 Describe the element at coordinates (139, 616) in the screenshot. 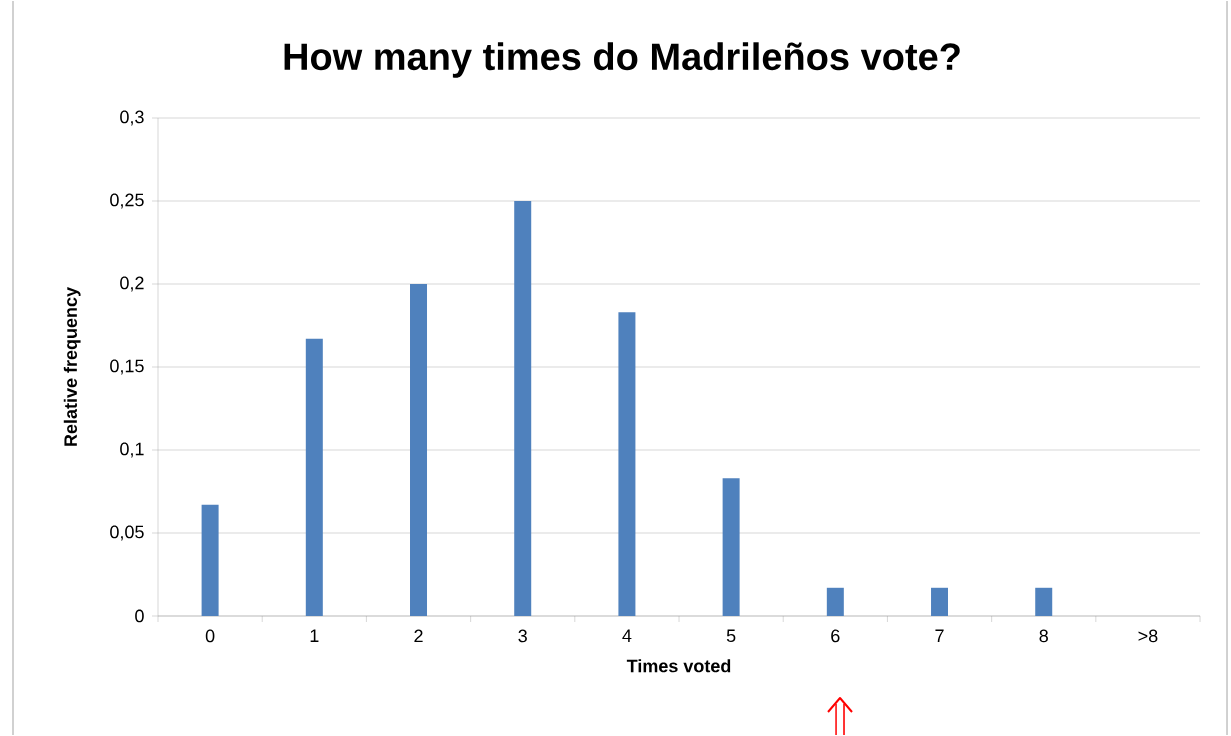

I see `y-tick-label: 0` at that location.